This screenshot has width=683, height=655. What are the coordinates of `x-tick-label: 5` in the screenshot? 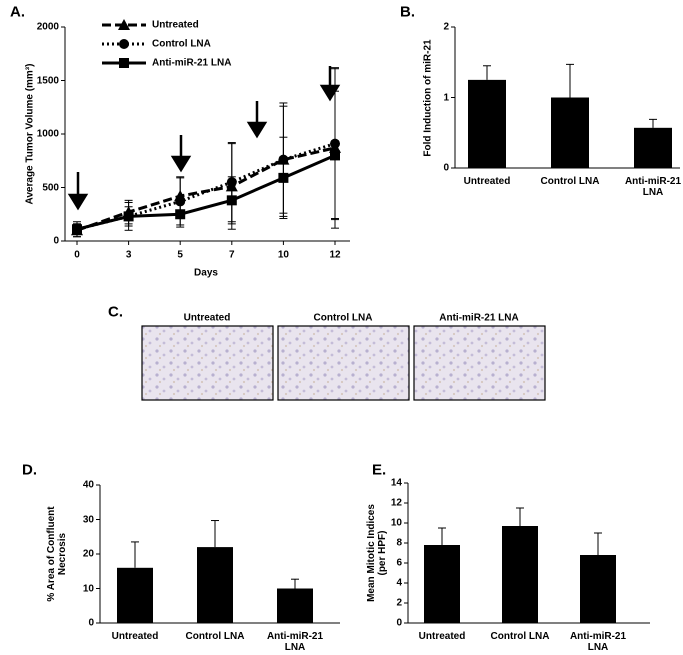 It's located at (180, 255).